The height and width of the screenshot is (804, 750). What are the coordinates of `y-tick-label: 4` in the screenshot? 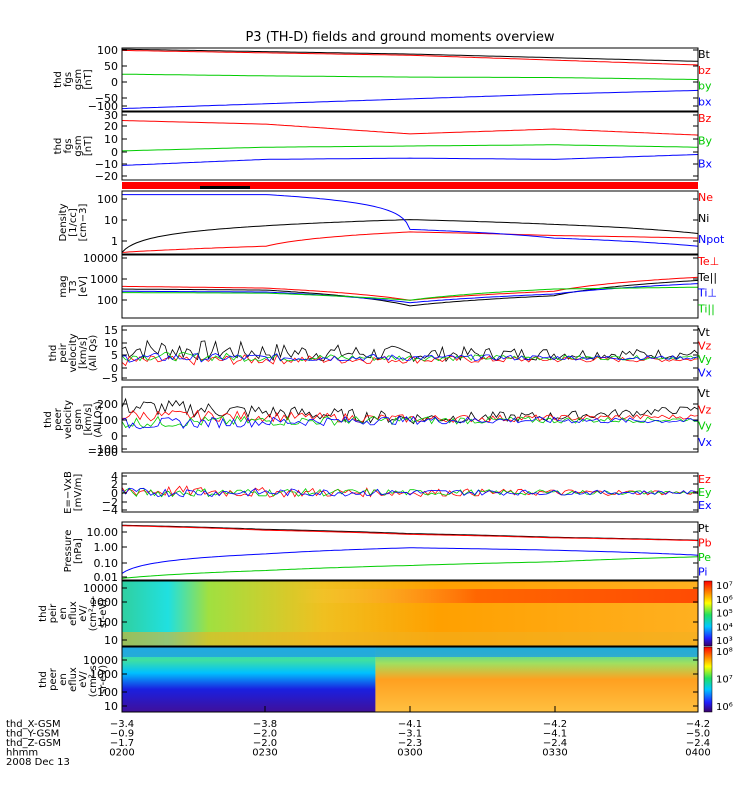 It's located at (114, 476).